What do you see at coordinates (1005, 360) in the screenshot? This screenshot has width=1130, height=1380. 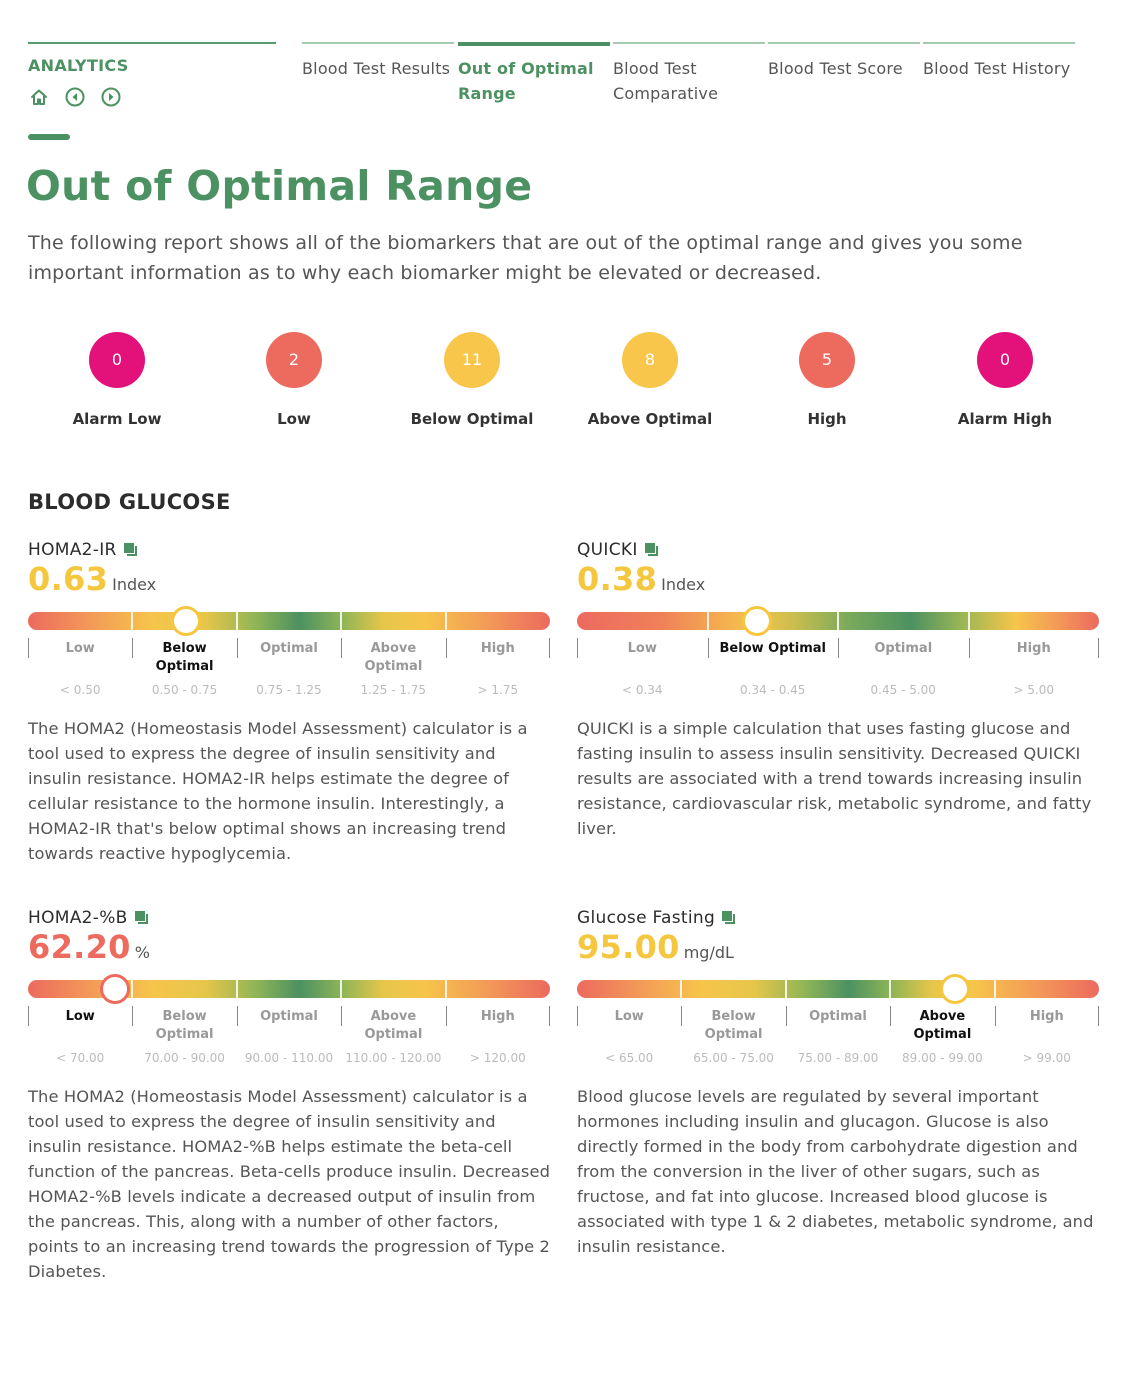 I see `count-badge: 0` at bounding box center [1005, 360].